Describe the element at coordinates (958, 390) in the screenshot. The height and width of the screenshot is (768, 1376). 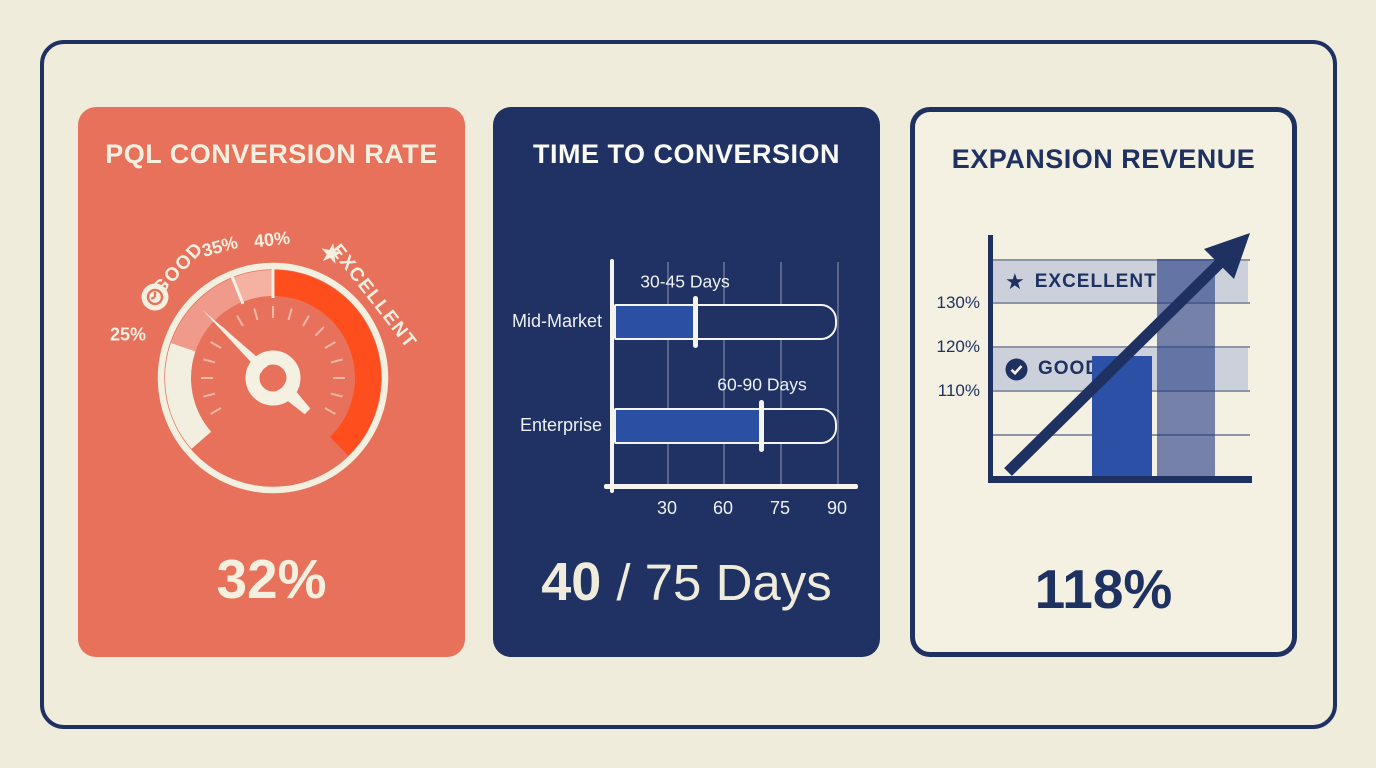
I see `y-label-110: 110%` at that location.